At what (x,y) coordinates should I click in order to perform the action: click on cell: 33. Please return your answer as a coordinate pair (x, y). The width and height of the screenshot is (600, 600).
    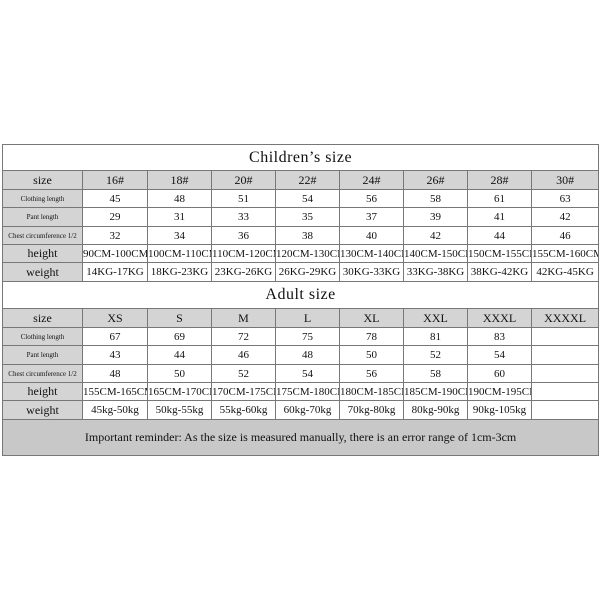
    Looking at the image, I should click on (243, 217).